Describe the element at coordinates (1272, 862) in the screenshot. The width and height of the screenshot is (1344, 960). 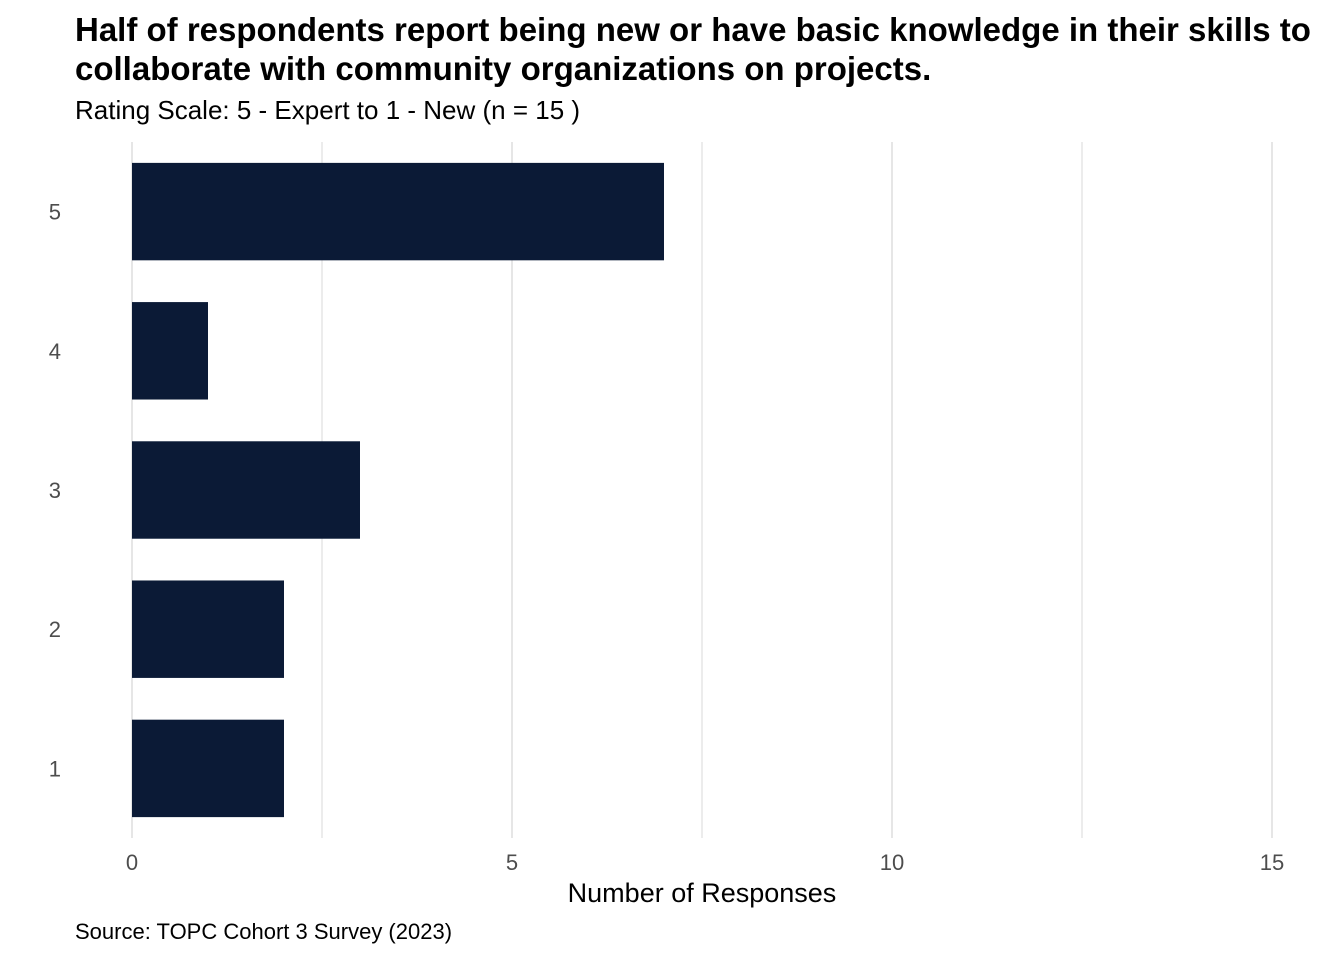
I see `x-tick-label: 15` at that location.